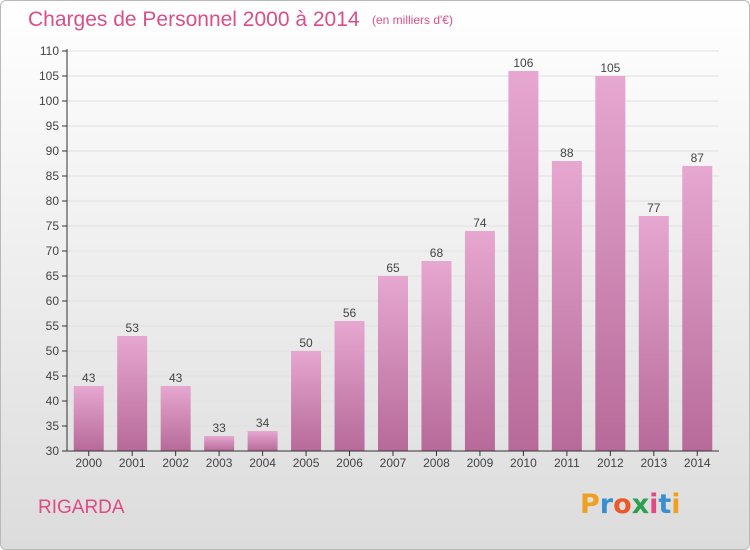 The image size is (750, 550). I want to click on bar-value-label: 77, so click(654, 208).